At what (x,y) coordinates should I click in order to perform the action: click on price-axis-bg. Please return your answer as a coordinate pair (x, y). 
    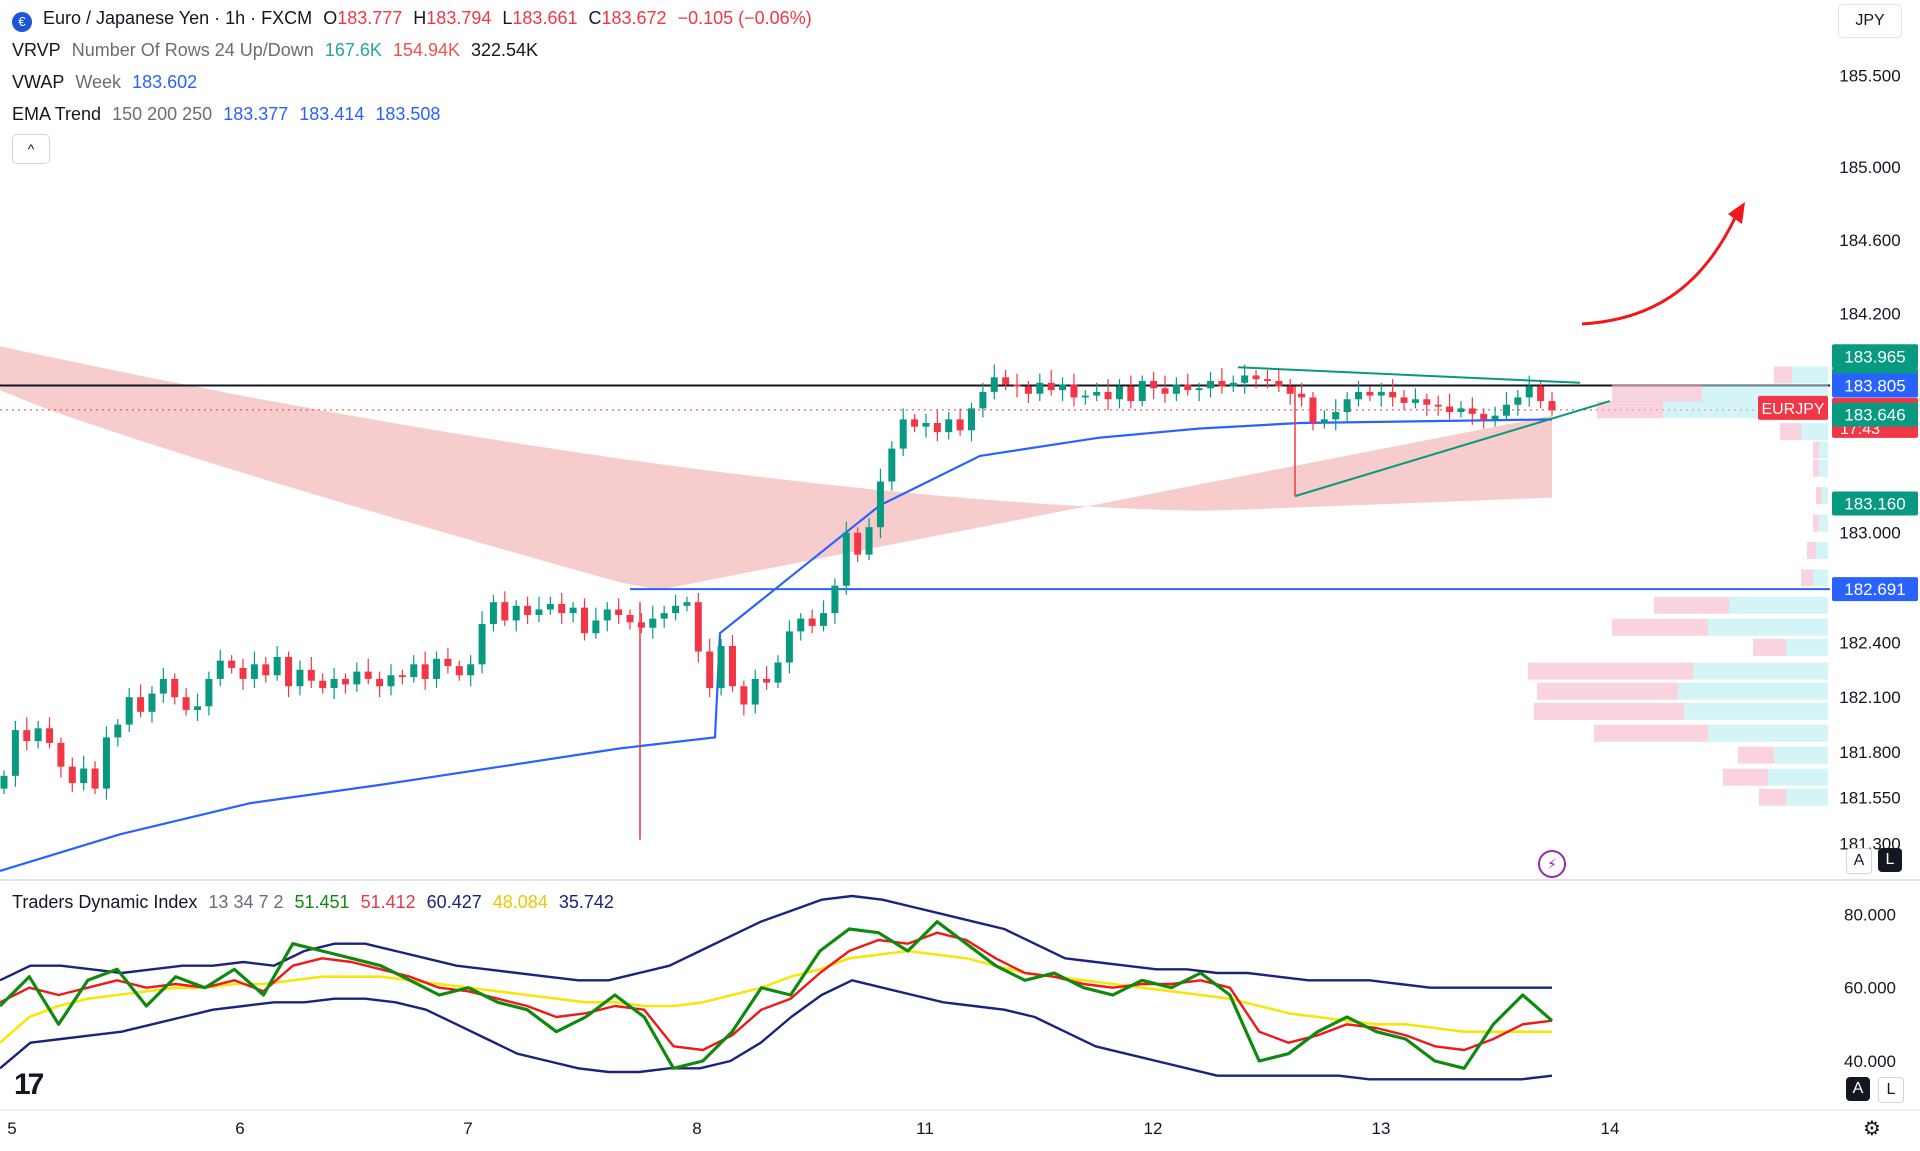
    Looking at the image, I should click on (1875, 575).